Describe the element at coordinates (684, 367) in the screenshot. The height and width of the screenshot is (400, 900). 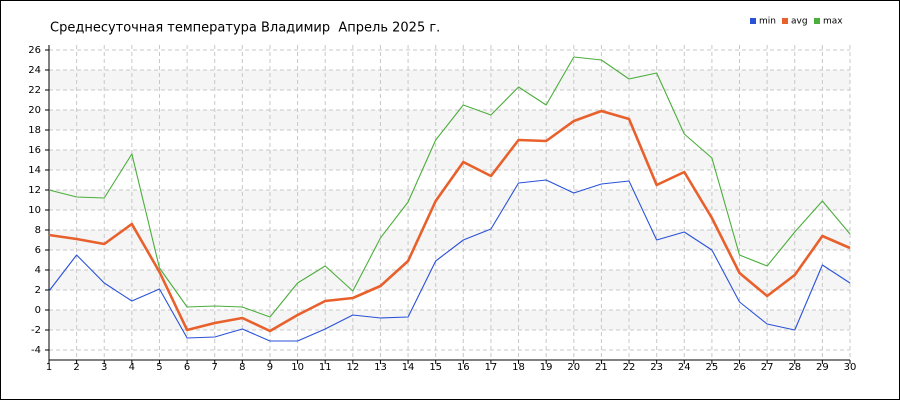
I see `x-tick-label: 24` at that location.